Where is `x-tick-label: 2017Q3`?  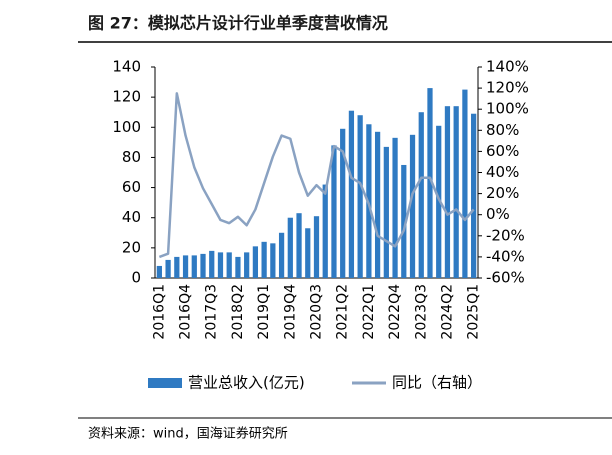 x-tick-label: 2017Q3 is located at coordinates (212, 312).